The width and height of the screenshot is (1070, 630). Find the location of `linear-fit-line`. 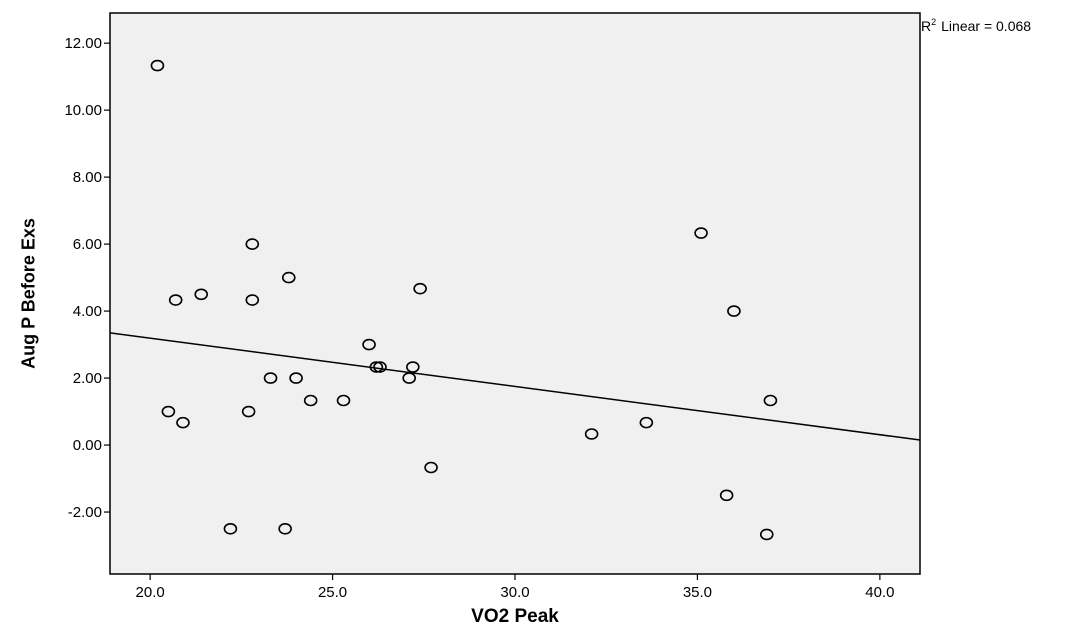

linear-fit-line is located at coordinates (515, 386).